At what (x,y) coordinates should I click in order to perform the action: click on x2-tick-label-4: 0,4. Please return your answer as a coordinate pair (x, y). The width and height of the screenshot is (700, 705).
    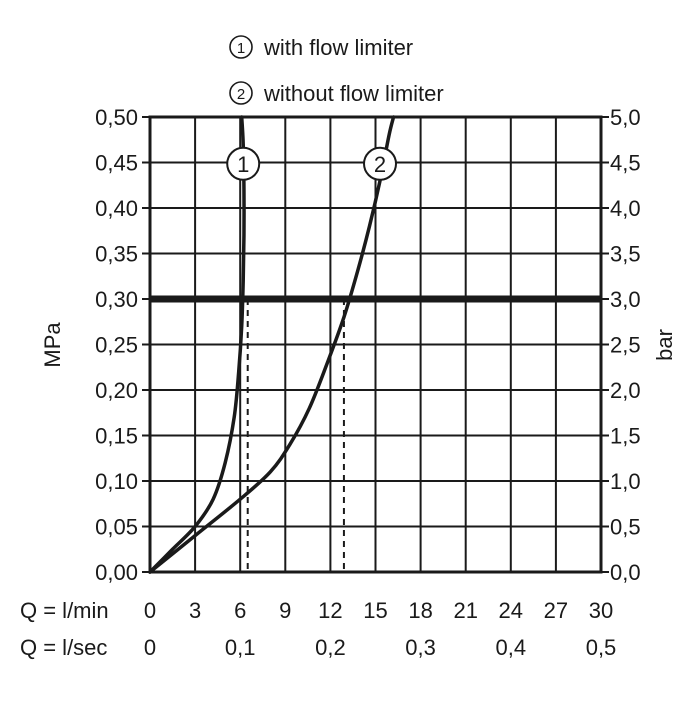
    Looking at the image, I should click on (511, 647).